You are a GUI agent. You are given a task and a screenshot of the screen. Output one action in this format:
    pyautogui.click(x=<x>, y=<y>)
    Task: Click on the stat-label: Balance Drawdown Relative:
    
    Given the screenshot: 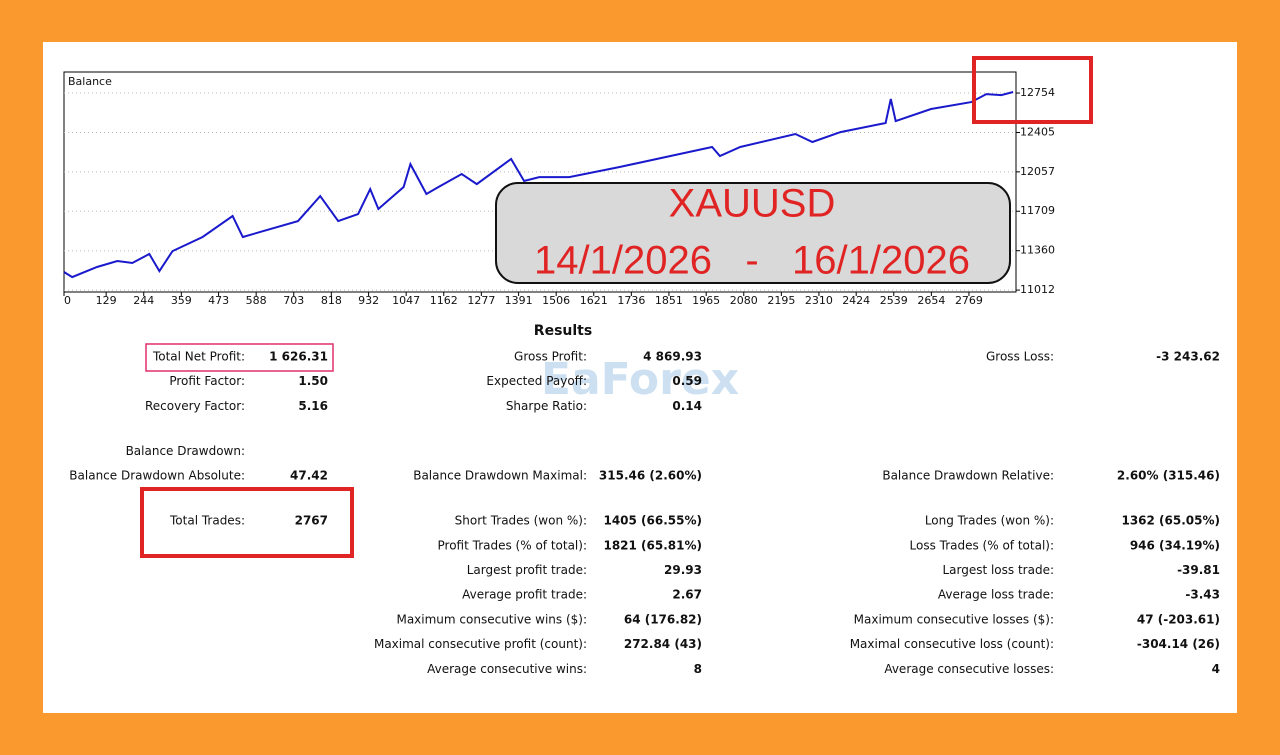 What is the action you would take?
    pyautogui.click(x=968, y=476)
    